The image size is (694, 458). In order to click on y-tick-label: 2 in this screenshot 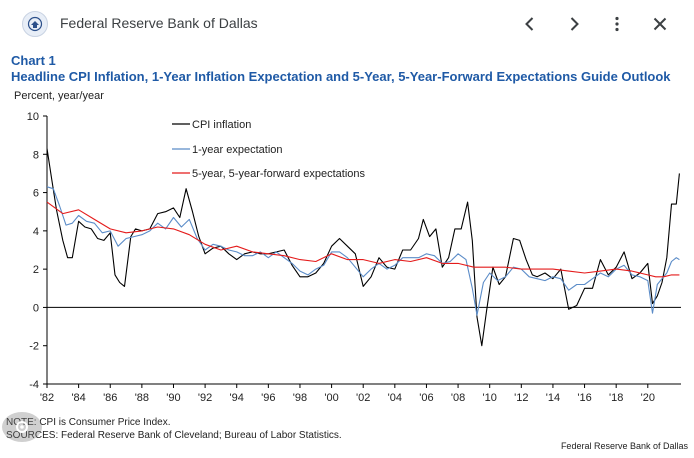, I will do `click(36, 270)`.